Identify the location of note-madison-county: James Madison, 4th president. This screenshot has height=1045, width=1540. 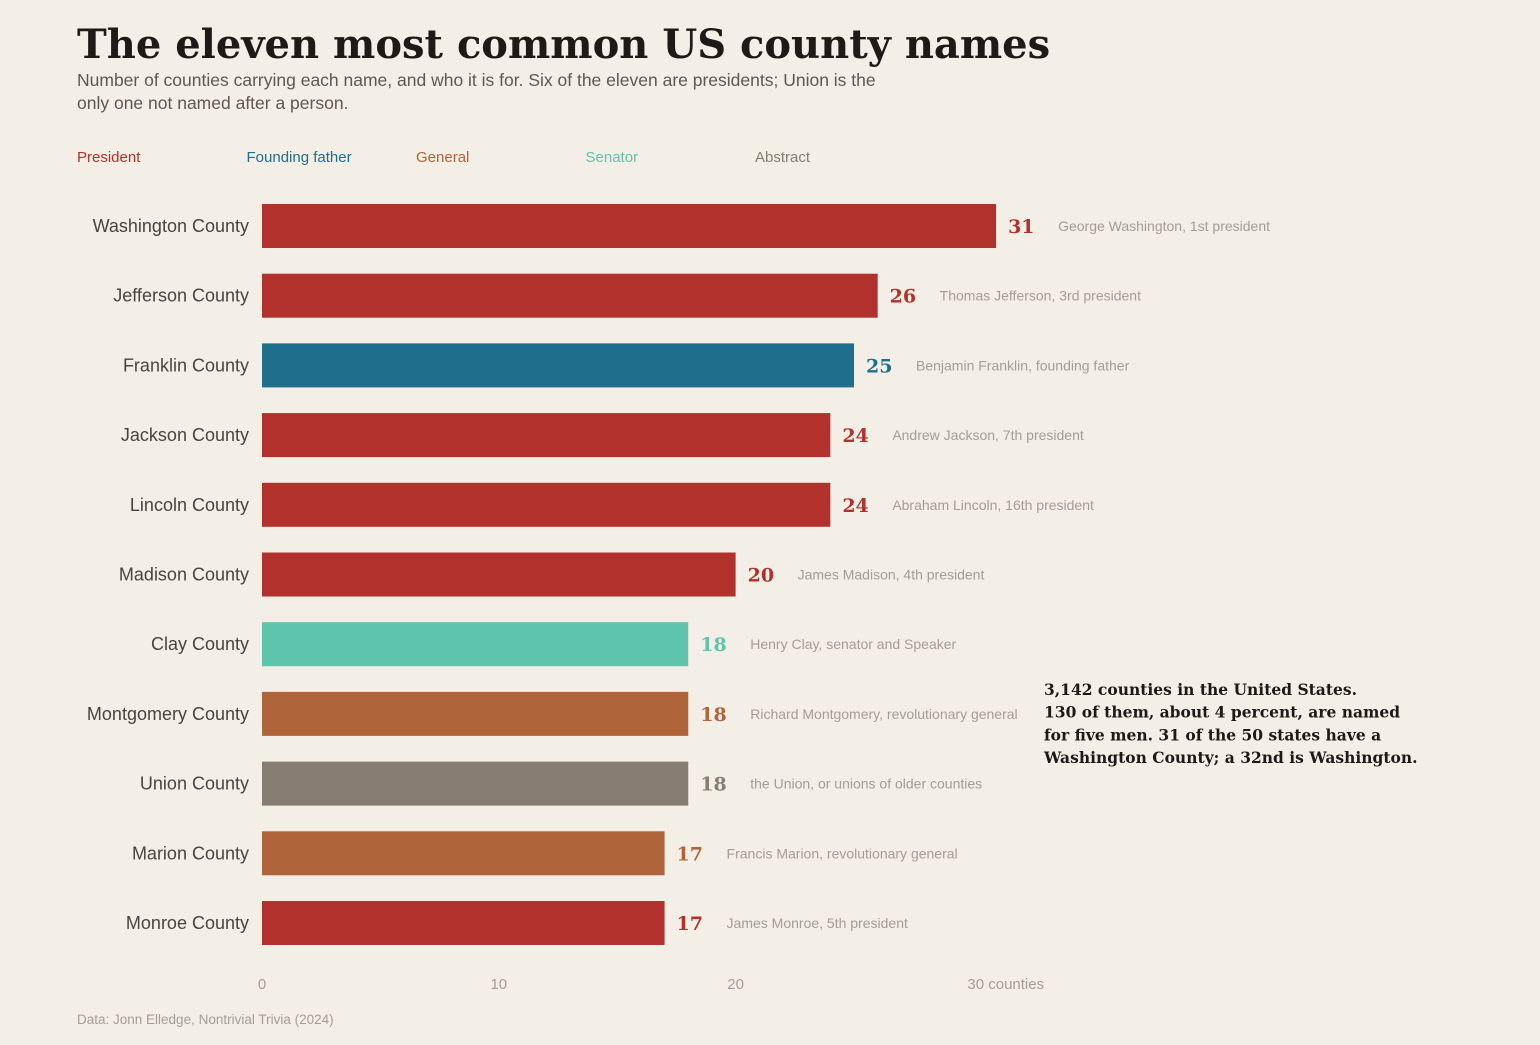
(891, 575).